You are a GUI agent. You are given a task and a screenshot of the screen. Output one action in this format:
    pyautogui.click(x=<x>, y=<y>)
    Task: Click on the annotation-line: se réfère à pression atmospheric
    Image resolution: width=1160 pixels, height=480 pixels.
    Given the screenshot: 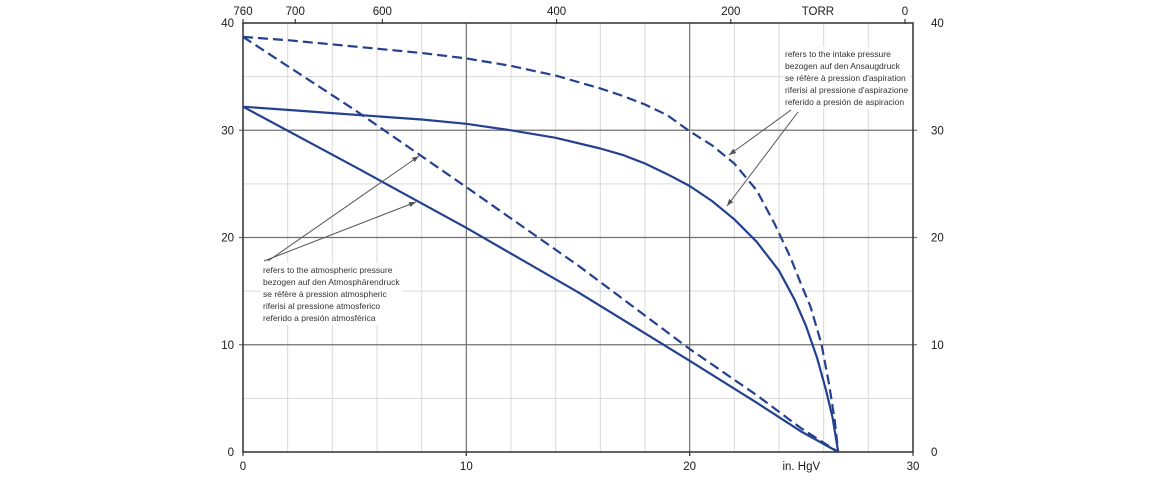 What is the action you would take?
    pyautogui.click(x=325, y=294)
    